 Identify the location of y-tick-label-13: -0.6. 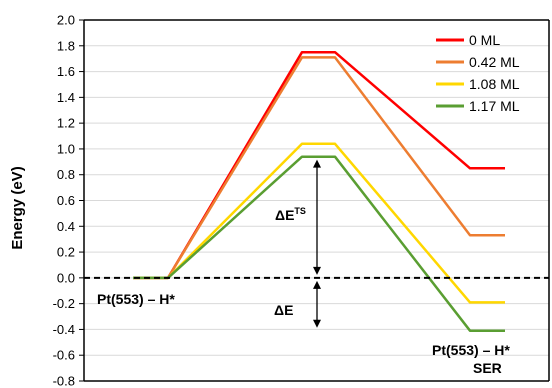
(64, 355).